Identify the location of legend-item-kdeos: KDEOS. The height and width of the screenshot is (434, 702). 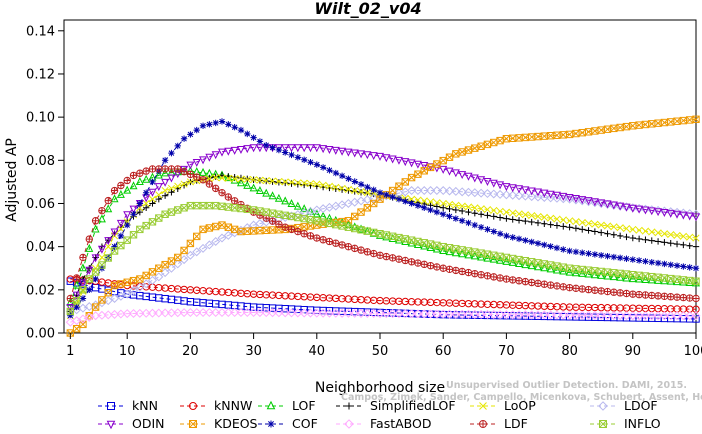
(219, 423).